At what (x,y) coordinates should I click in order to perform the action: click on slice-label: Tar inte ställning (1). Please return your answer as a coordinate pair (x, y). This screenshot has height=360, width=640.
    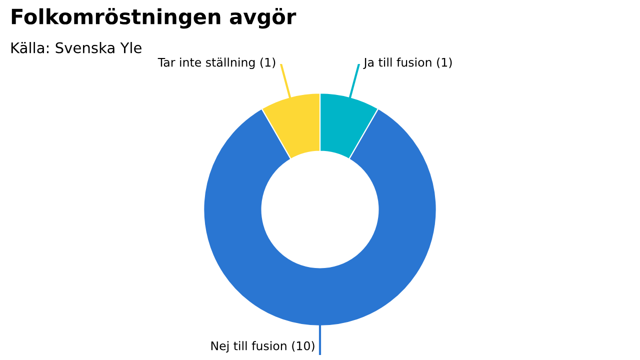
    Looking at the image, I should click on (217, 64).